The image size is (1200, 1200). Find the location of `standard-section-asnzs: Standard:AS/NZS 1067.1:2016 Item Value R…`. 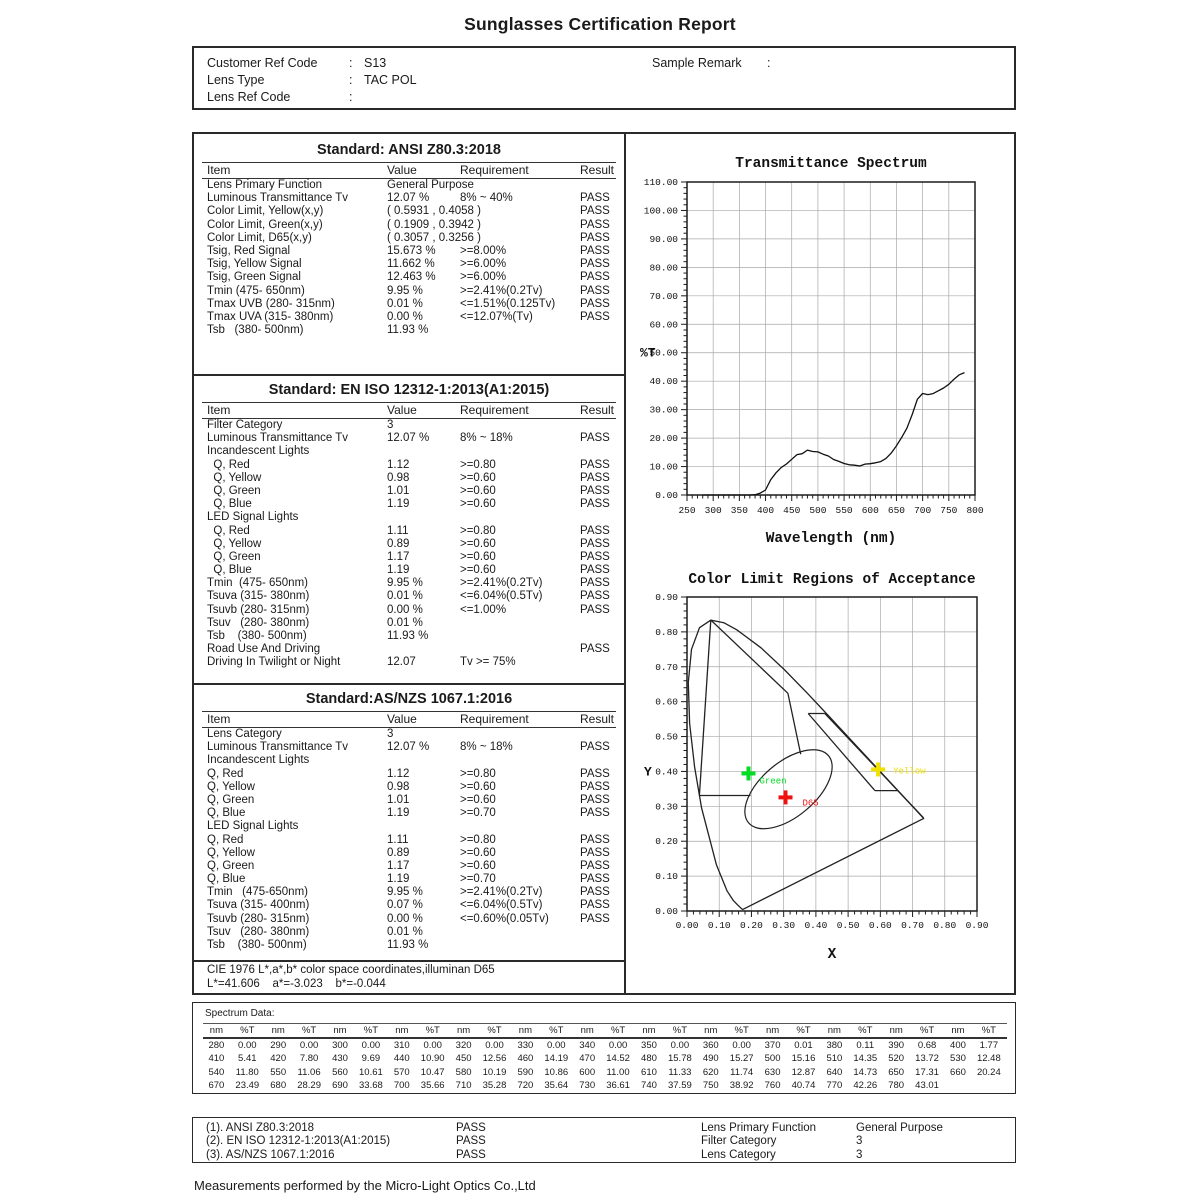

standard-section-asnzs: Standard:AS/NZS 1067.1:2016 Item Value R… is located at coordinates (409, 820).